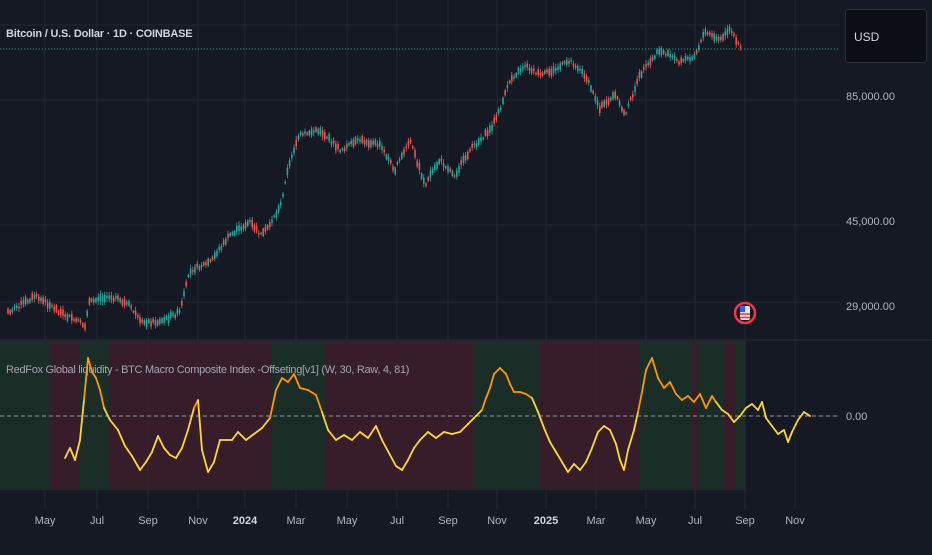  I want to click on time-axis-label: Nov, so click(198, 521).